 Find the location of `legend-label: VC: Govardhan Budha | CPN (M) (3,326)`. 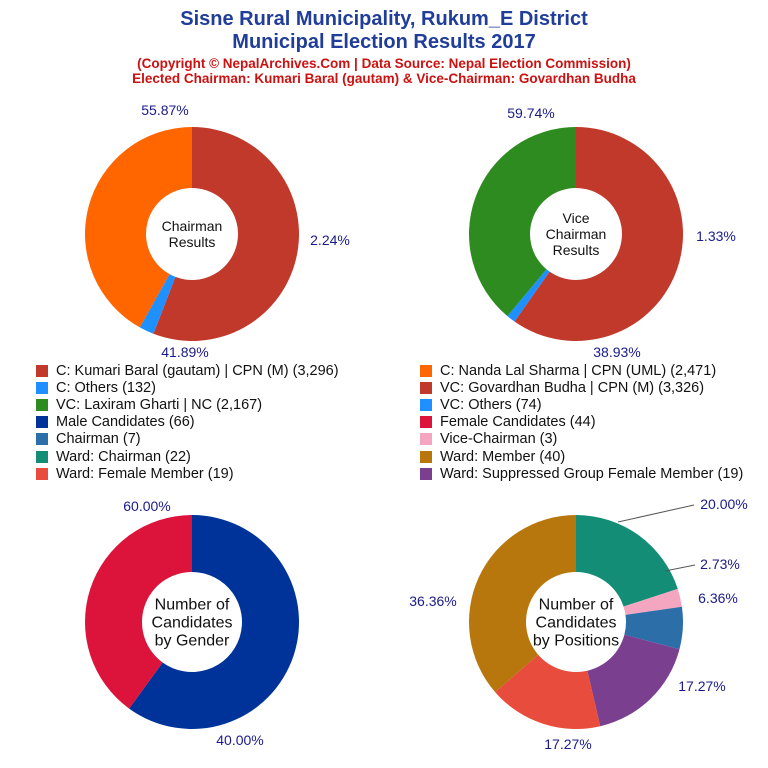

legend-label: VC: Govardhan Budha | CPN (M) (3,326) is located at coordinates (572, 387).